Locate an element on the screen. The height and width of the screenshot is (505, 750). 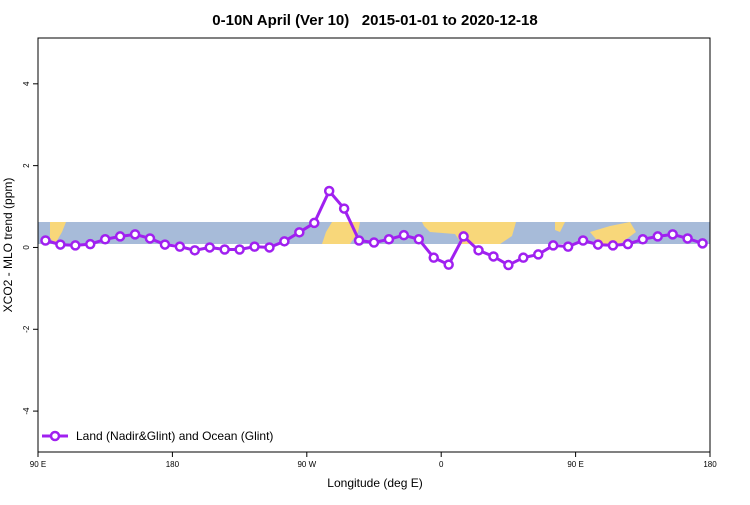
y-tick-label: 2 is located at coordinates (26, 165).